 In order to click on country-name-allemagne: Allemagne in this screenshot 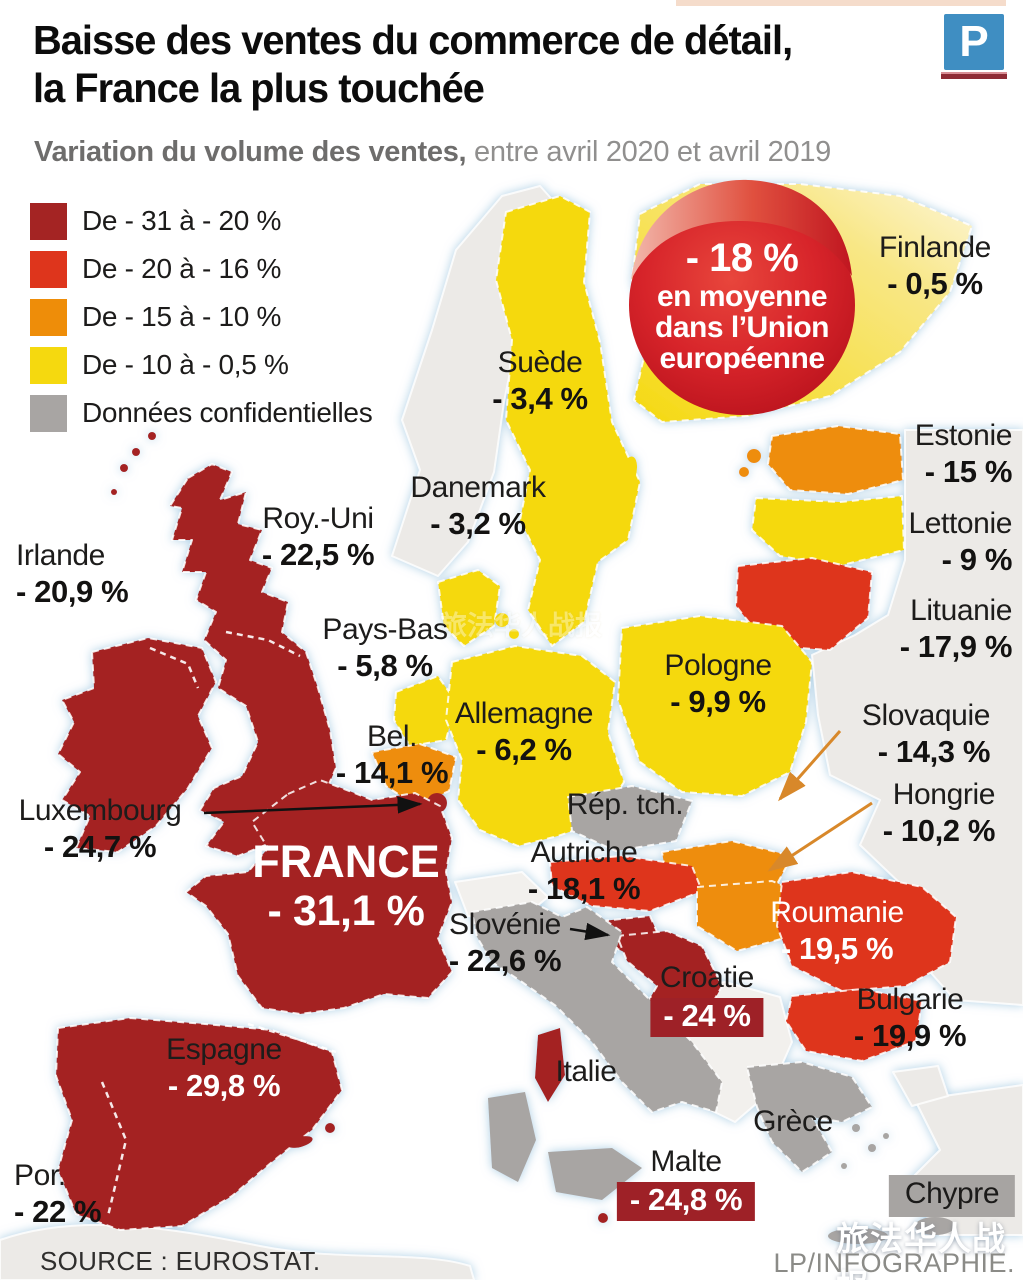, I will do `click(524, 713)`.